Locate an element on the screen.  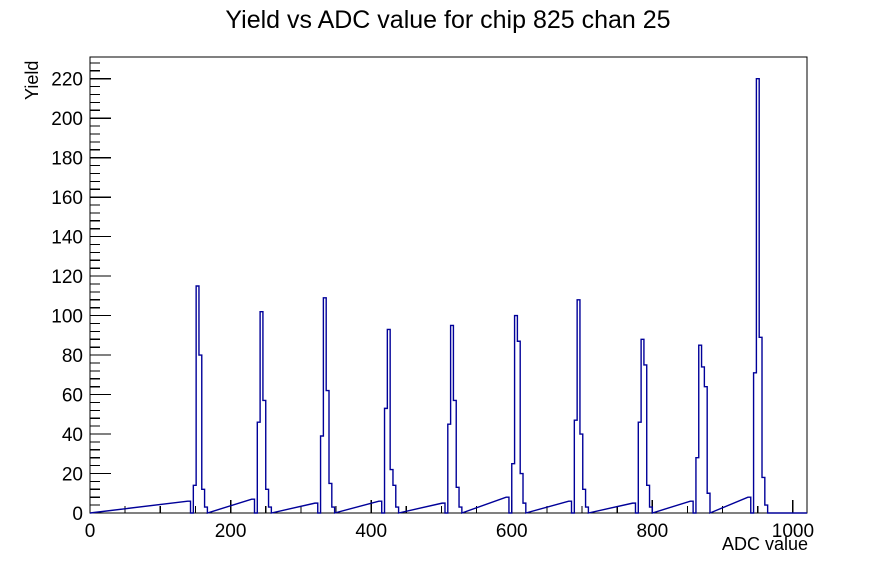
y-tick-label: 220 is located at coordinates (67, 80).